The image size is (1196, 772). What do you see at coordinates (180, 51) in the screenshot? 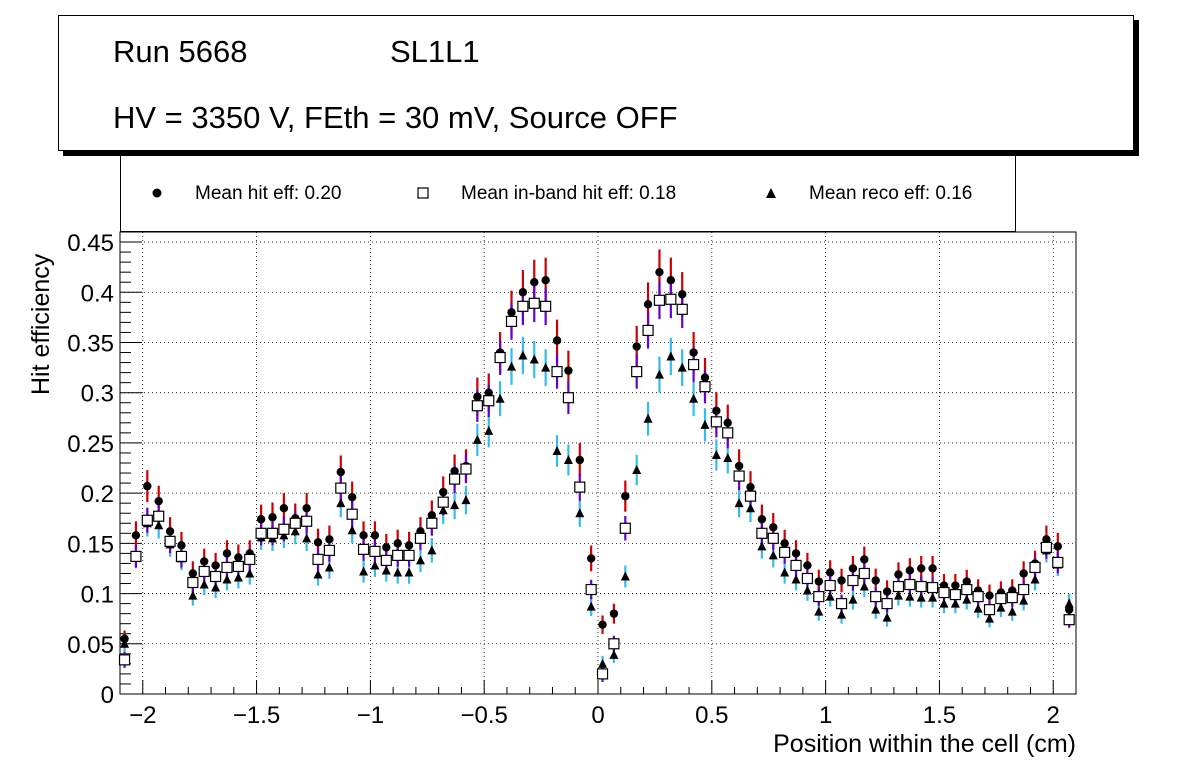
I see `run-label: Run 5668` at bounding box center [180, 51].